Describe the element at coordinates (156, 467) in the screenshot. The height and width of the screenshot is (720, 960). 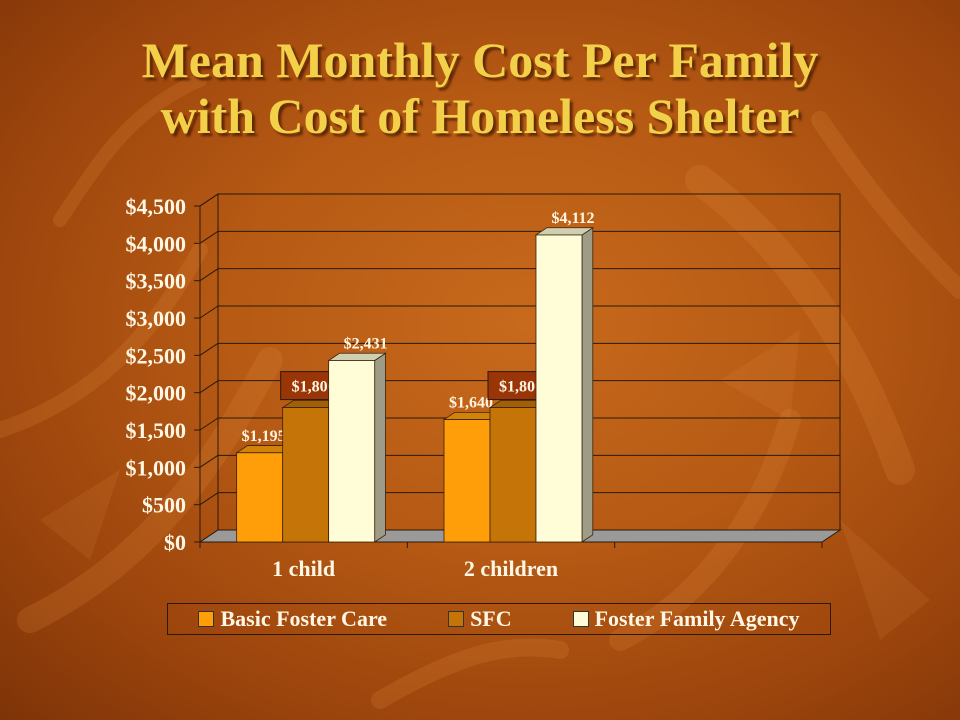
I see `y-tick-label: $1,000` at that location.